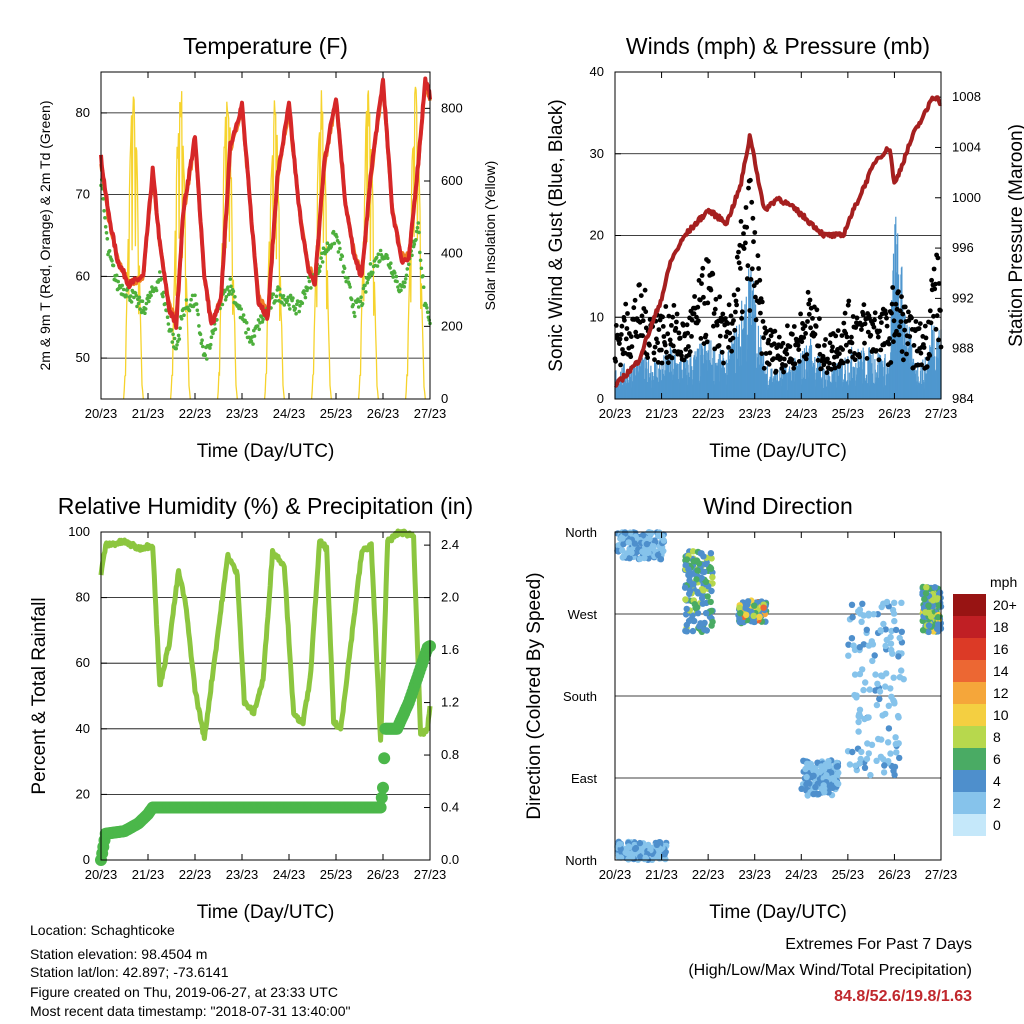 This screenshot has height=1024, width=1024. What do you see at coordinates (894, 413) in the screenshot?
I see `x-tick-label: 26/23` at bounding box center [894, 413].